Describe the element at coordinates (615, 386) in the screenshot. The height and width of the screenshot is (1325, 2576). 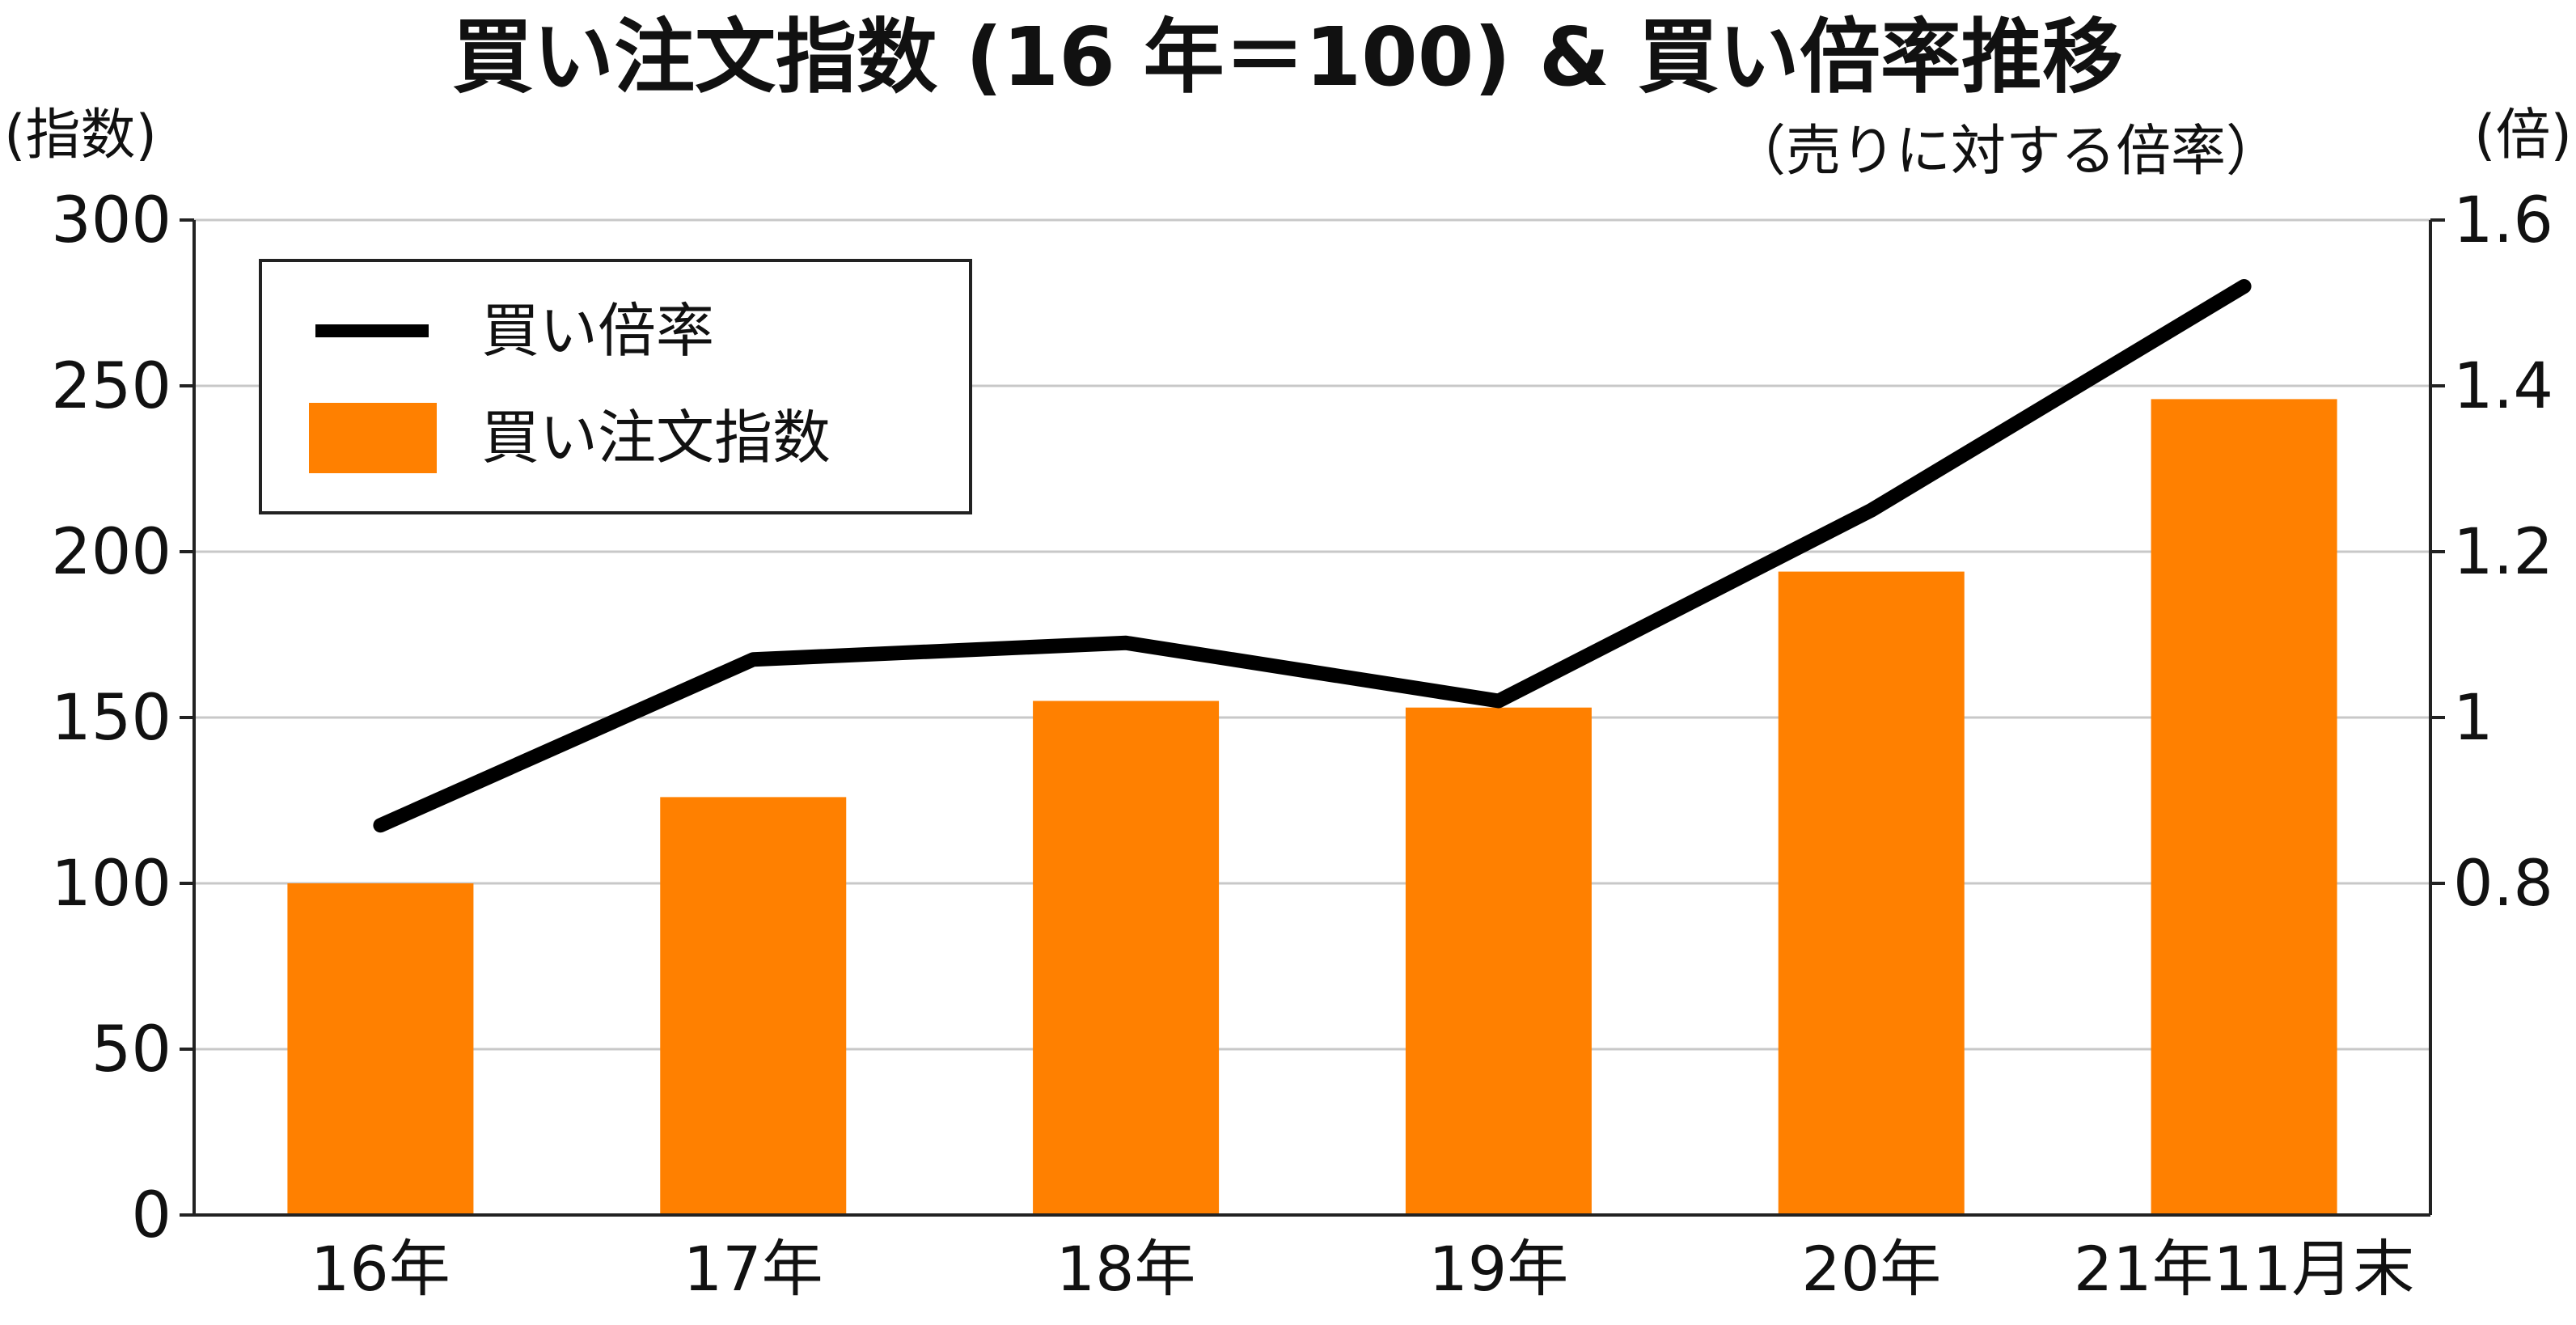
I see `legend: 買い倍率 買い注文指数` at that location.